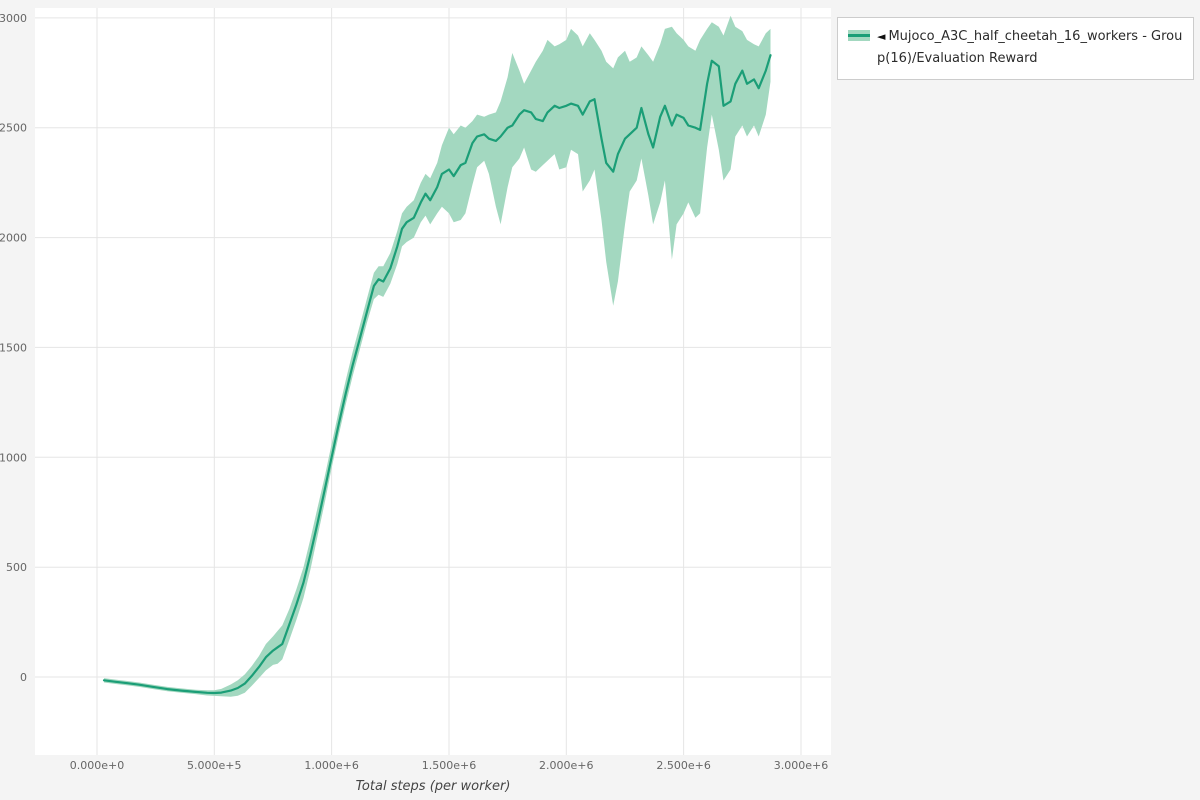  I want to click on x-axis-title: Total steps (per worker), so click(433, 786).